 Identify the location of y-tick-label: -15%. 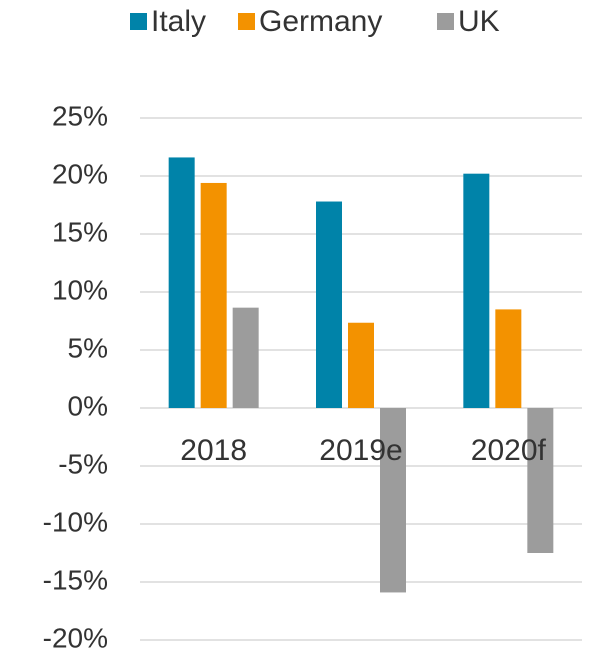
(75, 579).